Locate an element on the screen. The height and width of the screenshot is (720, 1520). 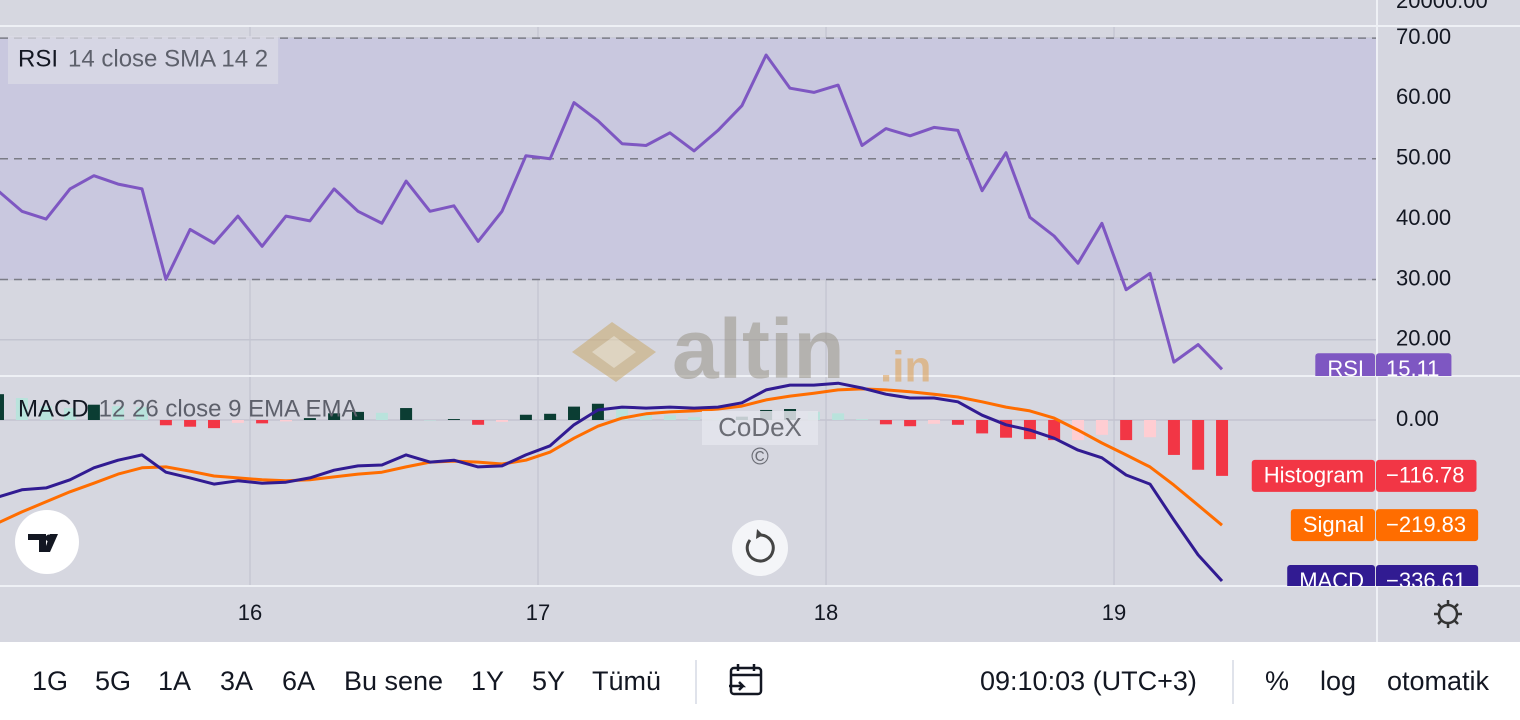
tag-name: MACD is located at coordinates (1331, 580).